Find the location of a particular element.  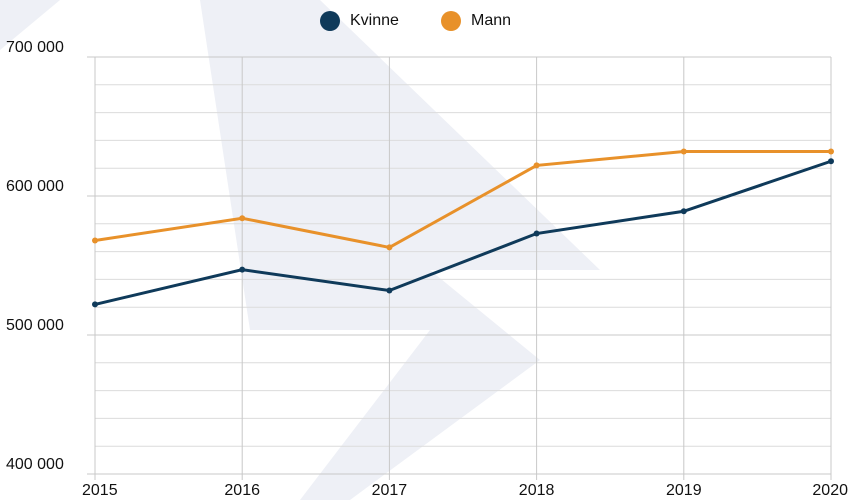

legend-label: Mann is located at coordinates (491, 20).